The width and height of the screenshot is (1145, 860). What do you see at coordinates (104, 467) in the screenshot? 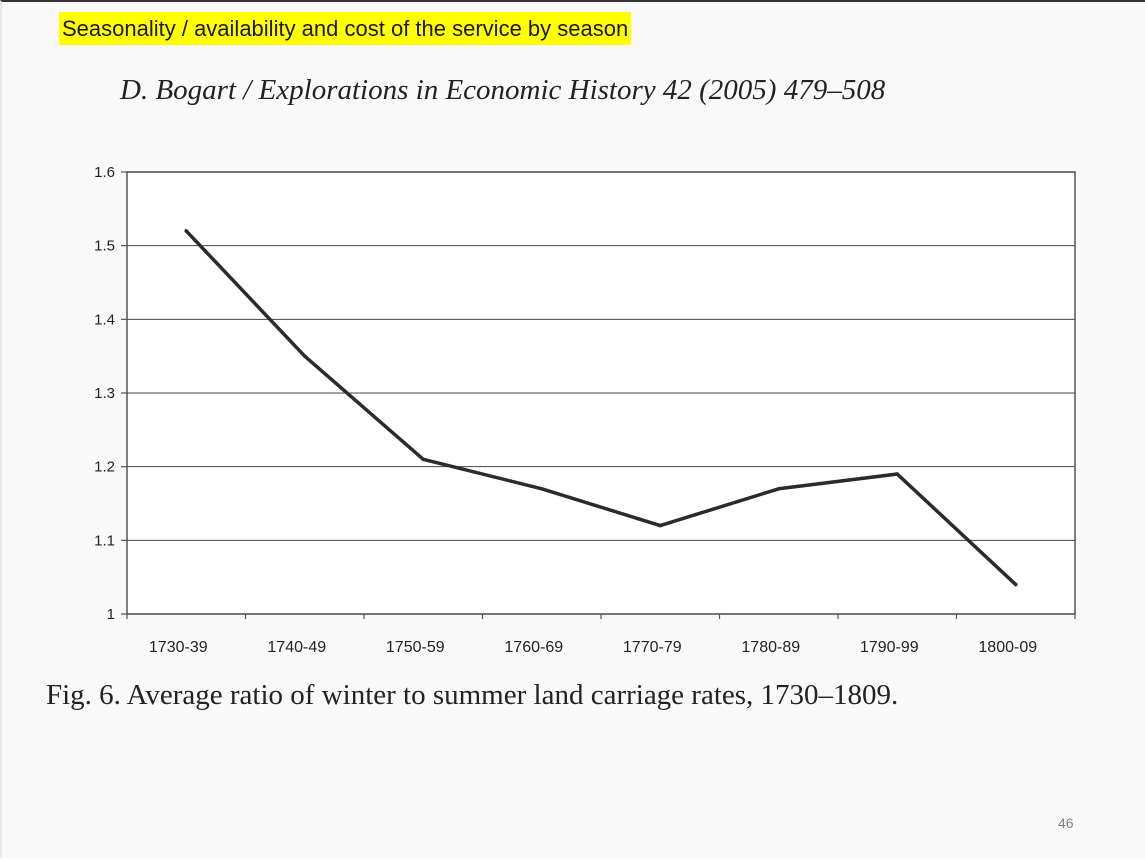
I see `y-tick-label: 1.2` at bounding box center [104, 467].